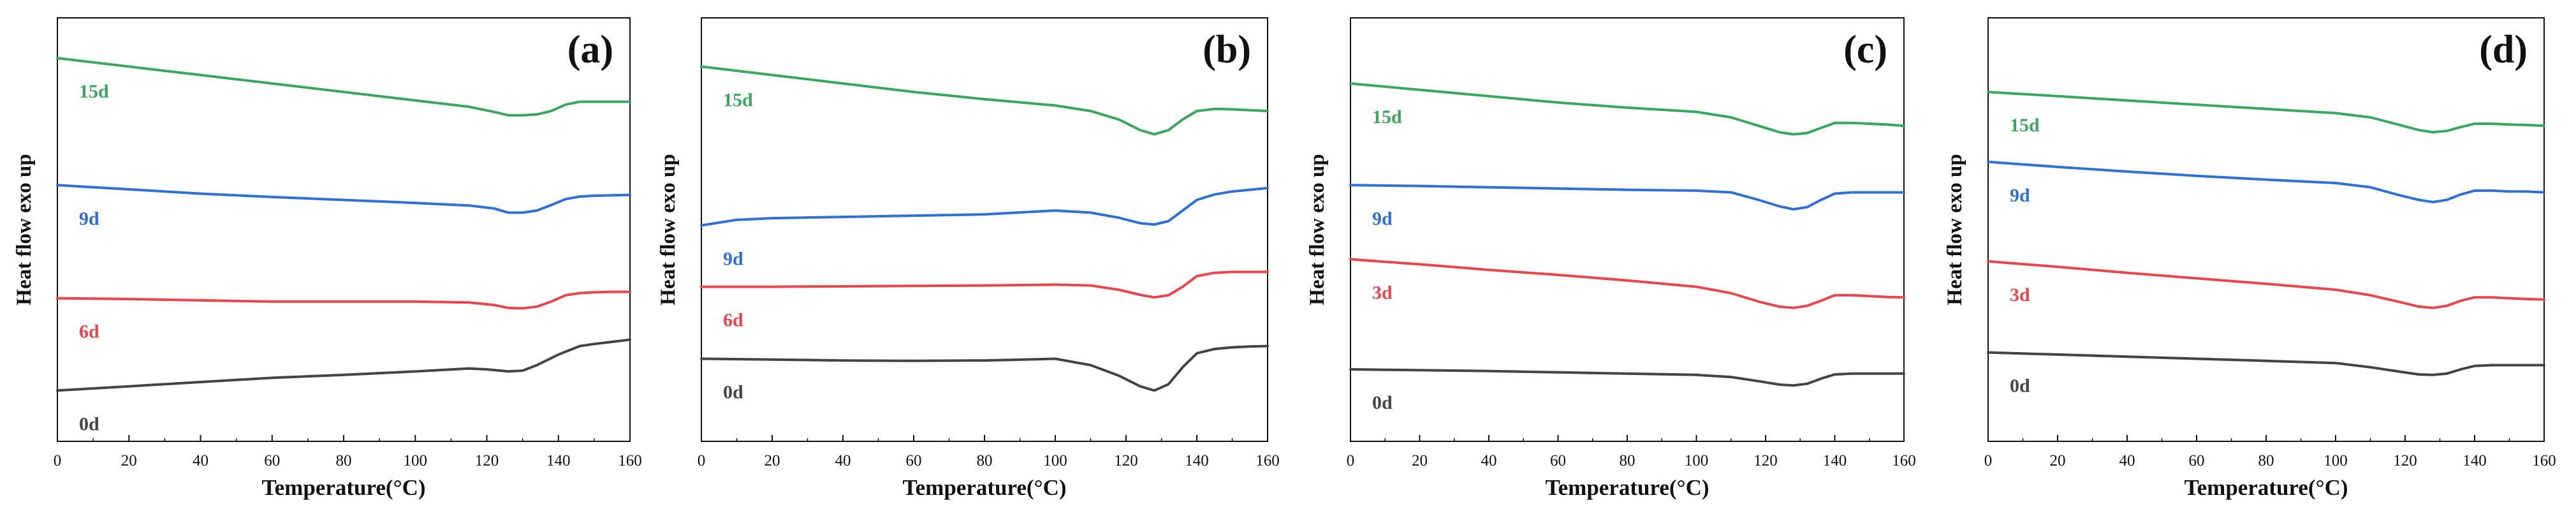  Describe the element at coordinates (1865, 49) in the screenshot. I see `panel-label: (c)` at that location.